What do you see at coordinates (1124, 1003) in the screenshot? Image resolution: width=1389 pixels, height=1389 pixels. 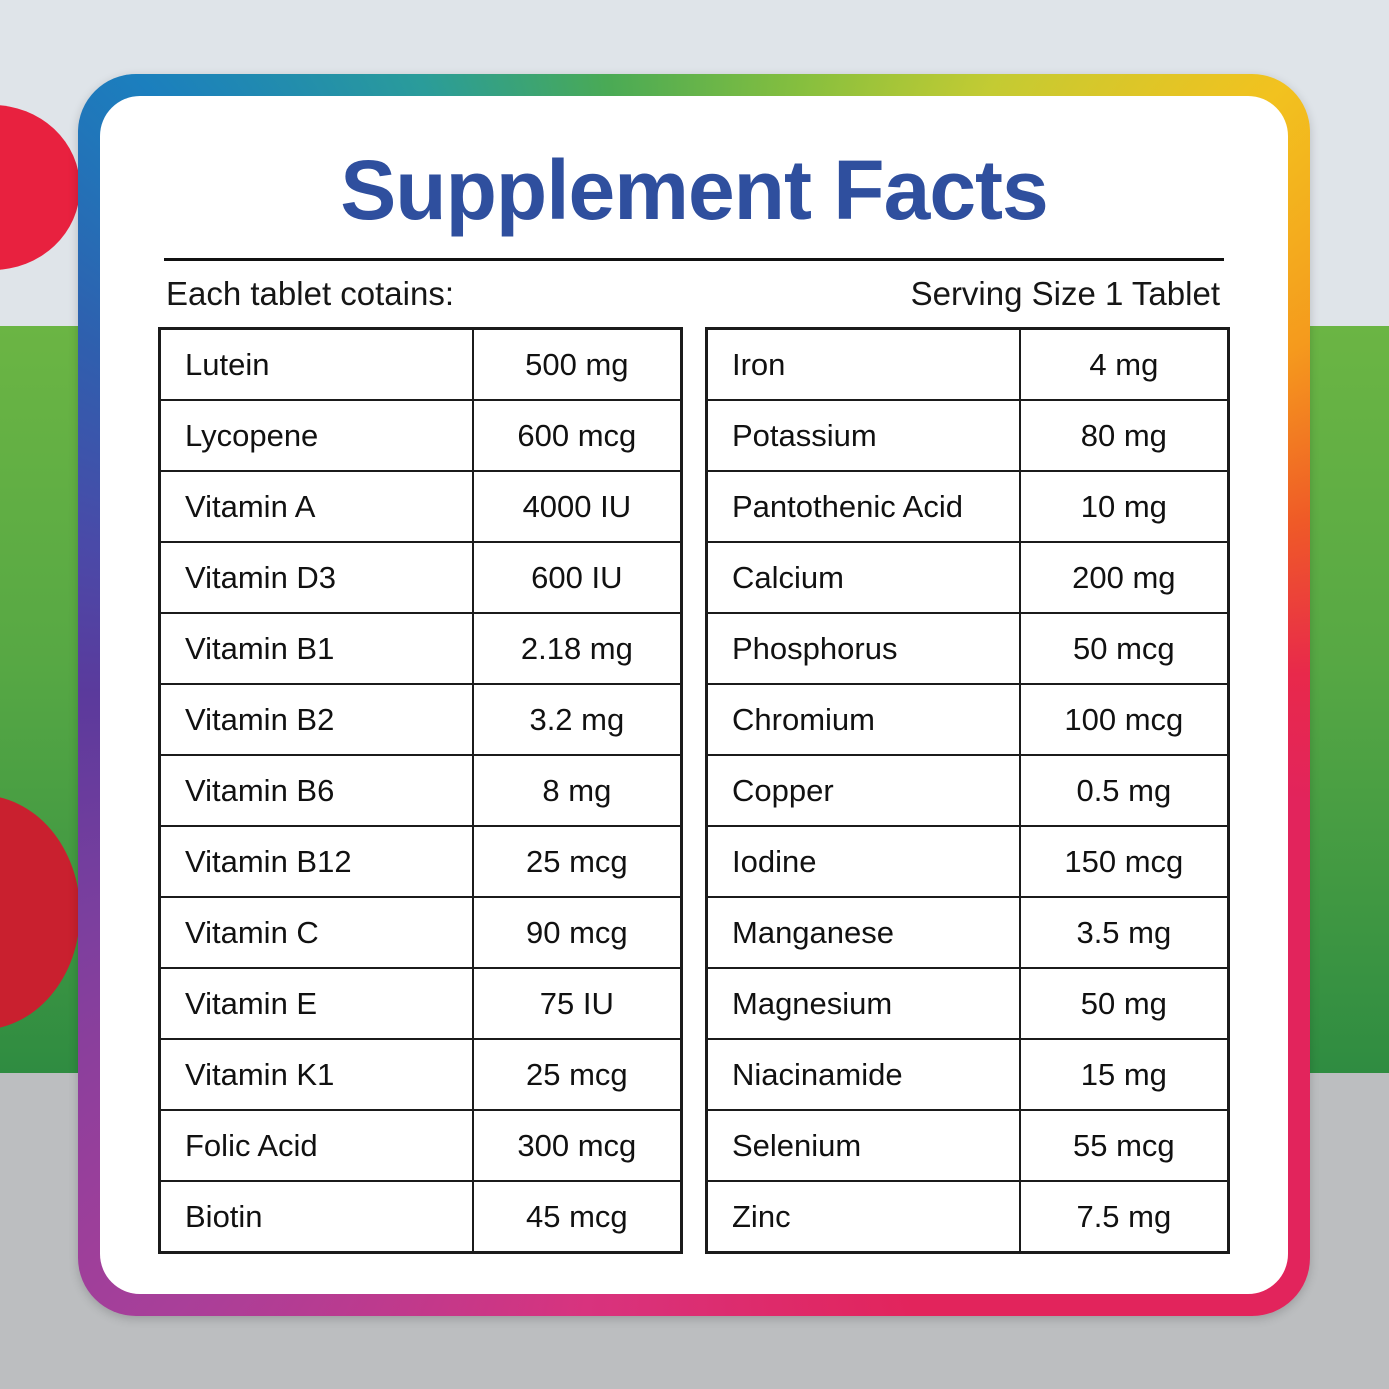 I see `nutrient-amount: 50 mg` at bounding box center [1124, 1003].